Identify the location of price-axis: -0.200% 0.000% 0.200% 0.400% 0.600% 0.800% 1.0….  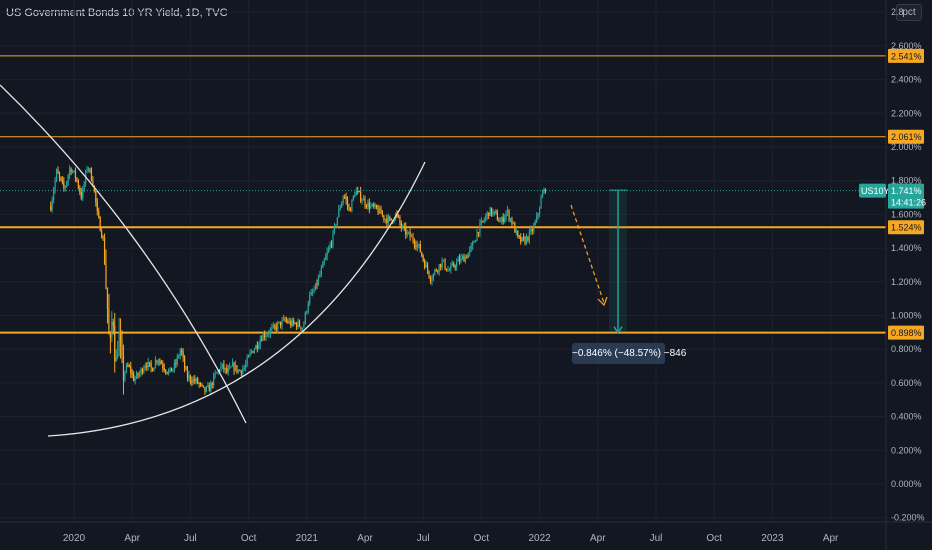
(905, 275).